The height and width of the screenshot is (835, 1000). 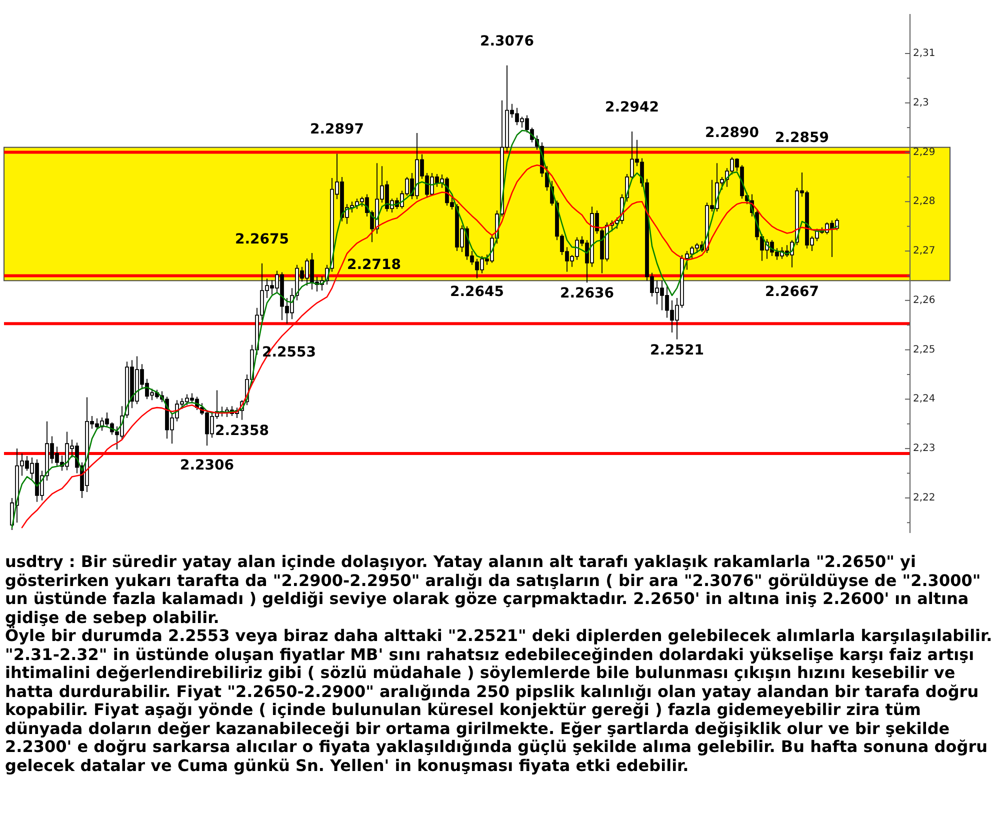 What do you see at coordinates (924, 54) in the screenshot?
I see `y-tick-label: 2,31` at bounding box center [924, 54].